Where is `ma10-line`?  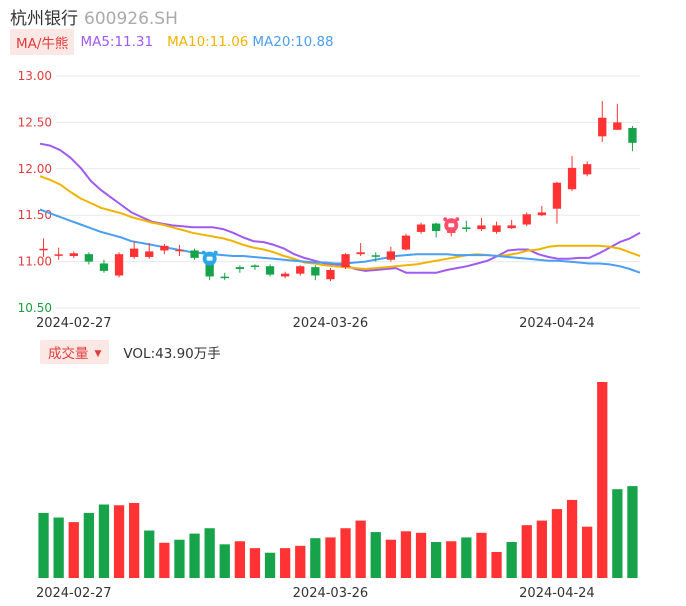
ma10-line is located at coordinates (340, 222).